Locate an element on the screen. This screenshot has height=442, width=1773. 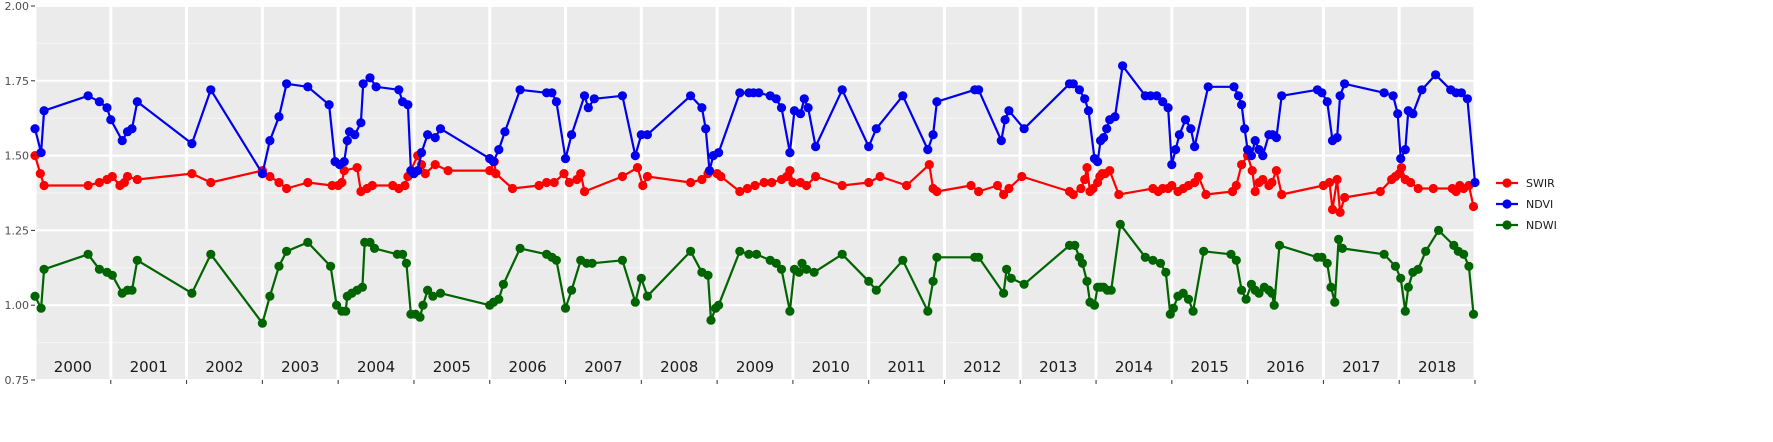
year-label: 2018 is located at coordinates (1437, 367).